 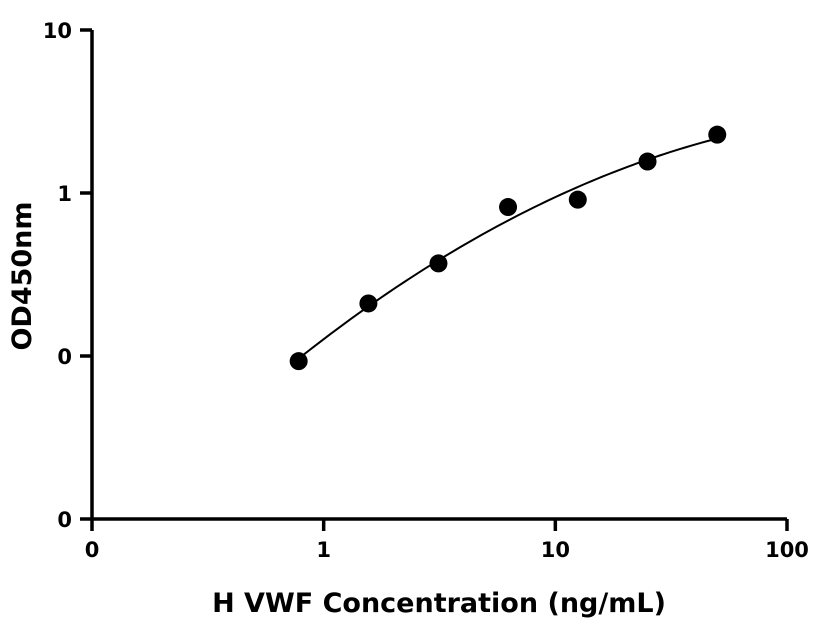 What do you see at coordinates (439, 603) in the screenshot?
I see `x-axis-title: H VWF Concentration (ng/mL)` at bounding box center [439, 603].